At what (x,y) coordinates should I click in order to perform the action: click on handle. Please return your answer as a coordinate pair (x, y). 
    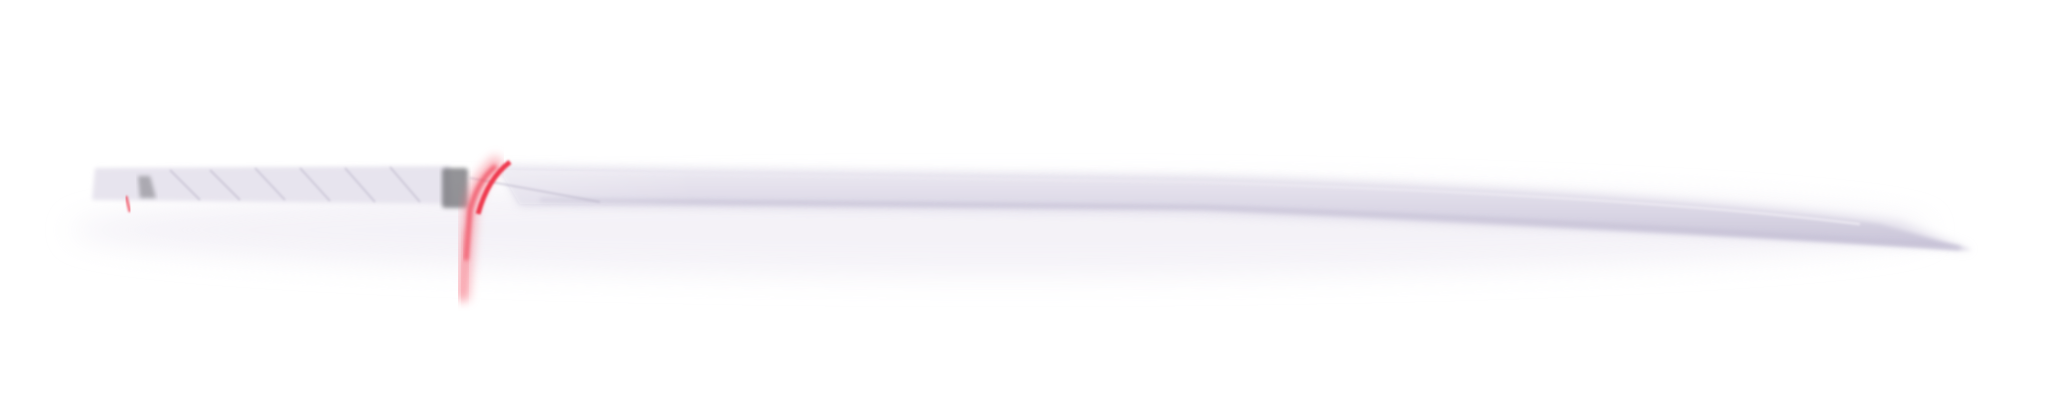
    Looking at the image, I should click on (272, 189).